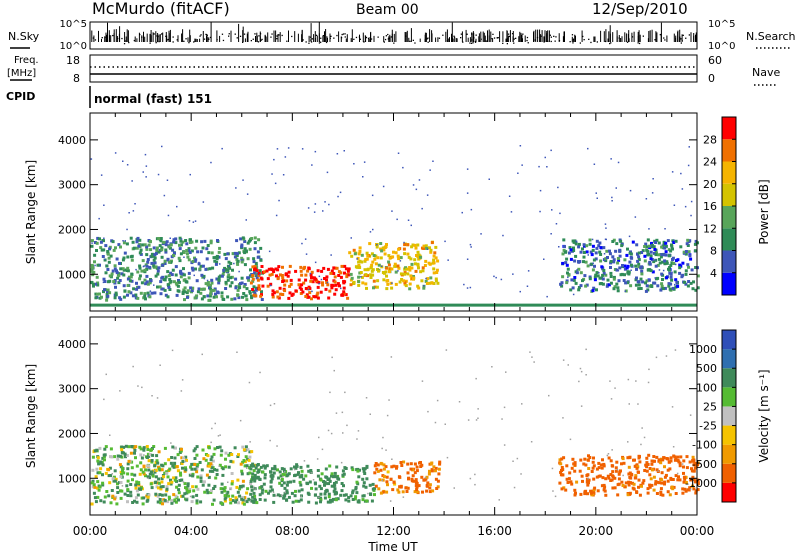  What do you see at coordinates (710, 162) in the screenshot?
I see `power-colorbar-tick-label: 24` at bounding box center [710, 162].